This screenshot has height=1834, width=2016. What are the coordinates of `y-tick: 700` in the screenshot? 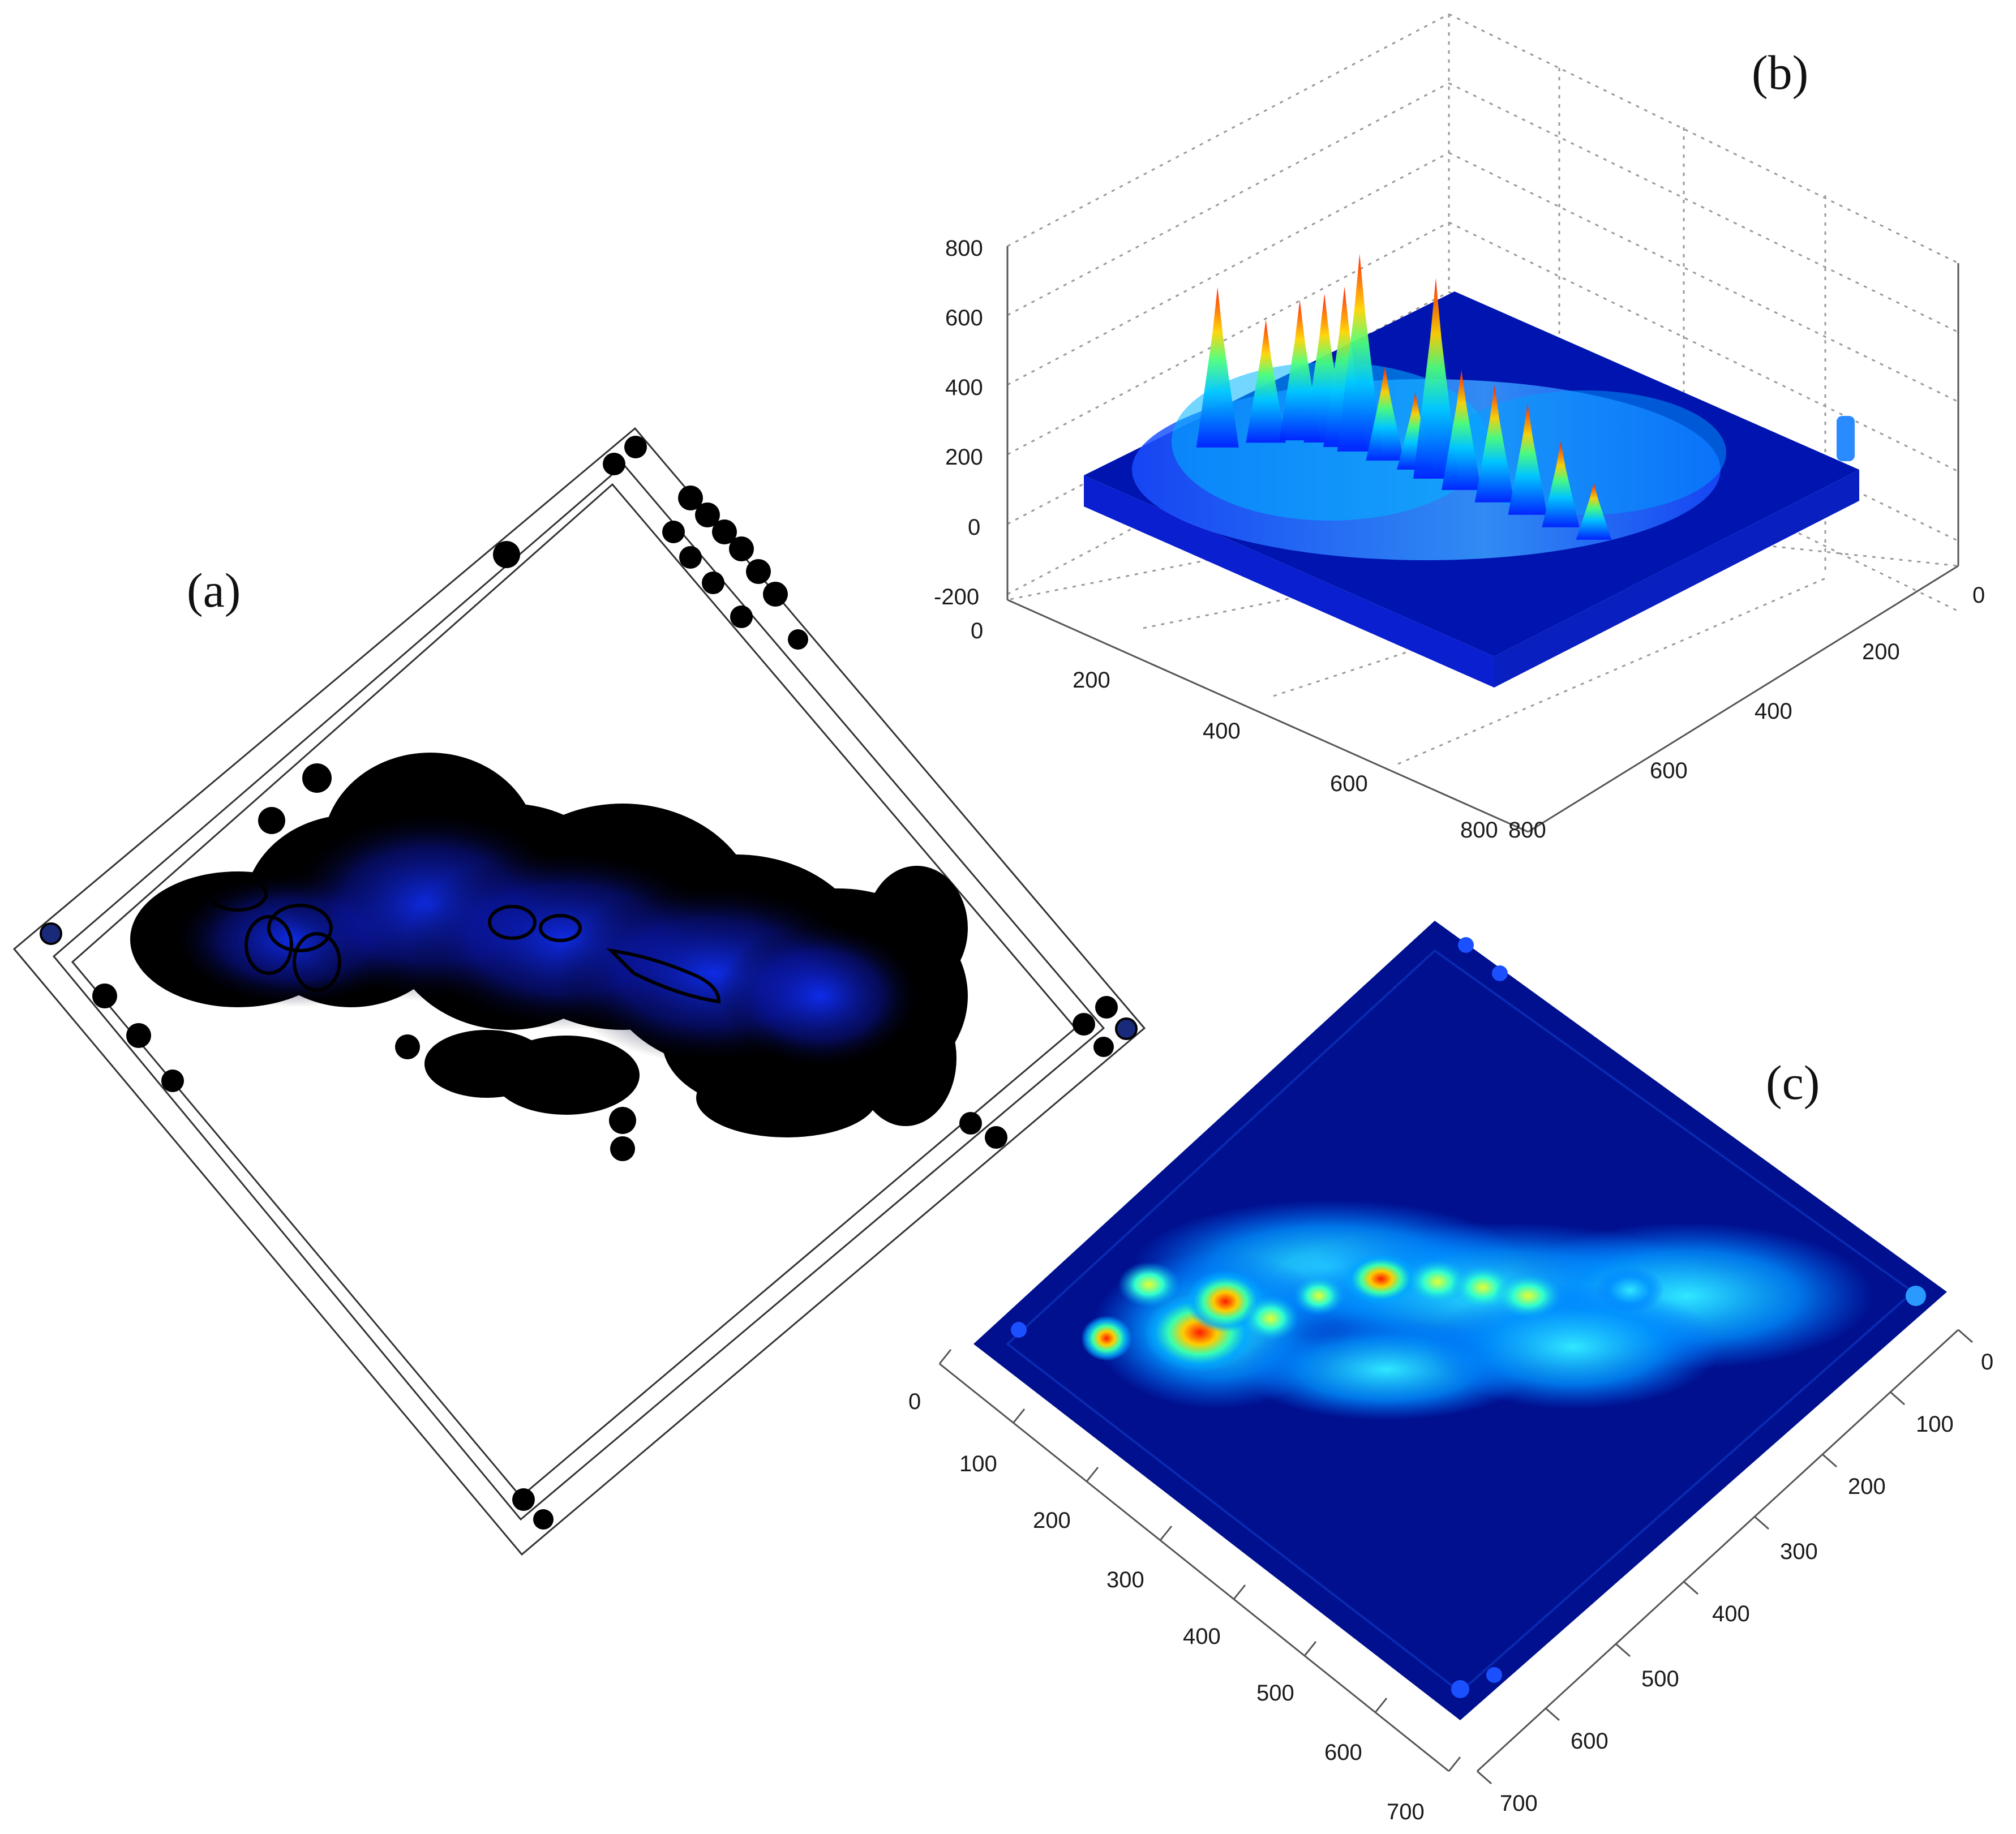 It's located at (1519, 1803).